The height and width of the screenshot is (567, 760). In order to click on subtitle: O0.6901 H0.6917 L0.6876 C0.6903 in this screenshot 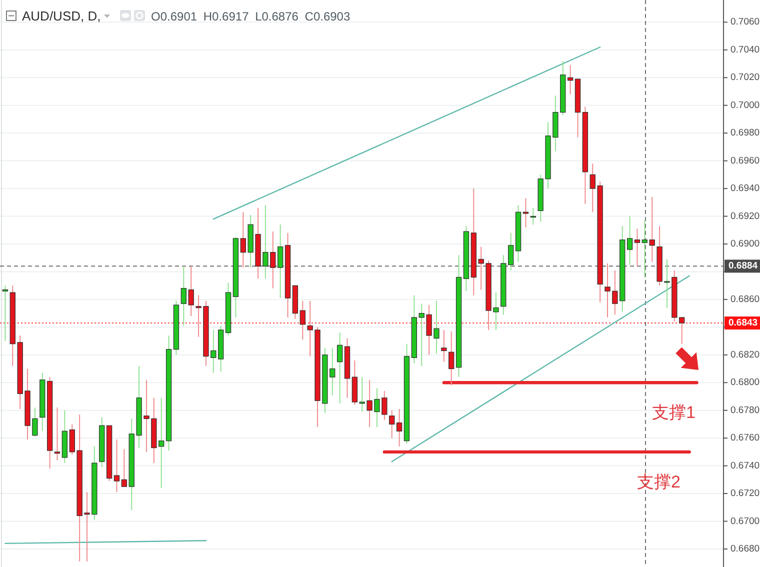, I will do `click(250, 17)`.